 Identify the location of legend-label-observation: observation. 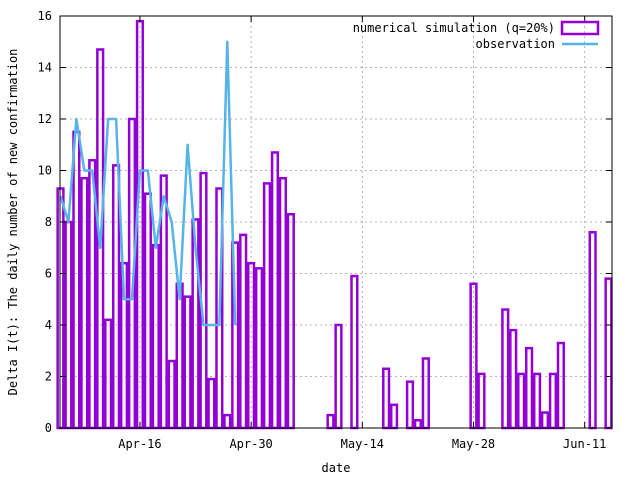
(515, 44).